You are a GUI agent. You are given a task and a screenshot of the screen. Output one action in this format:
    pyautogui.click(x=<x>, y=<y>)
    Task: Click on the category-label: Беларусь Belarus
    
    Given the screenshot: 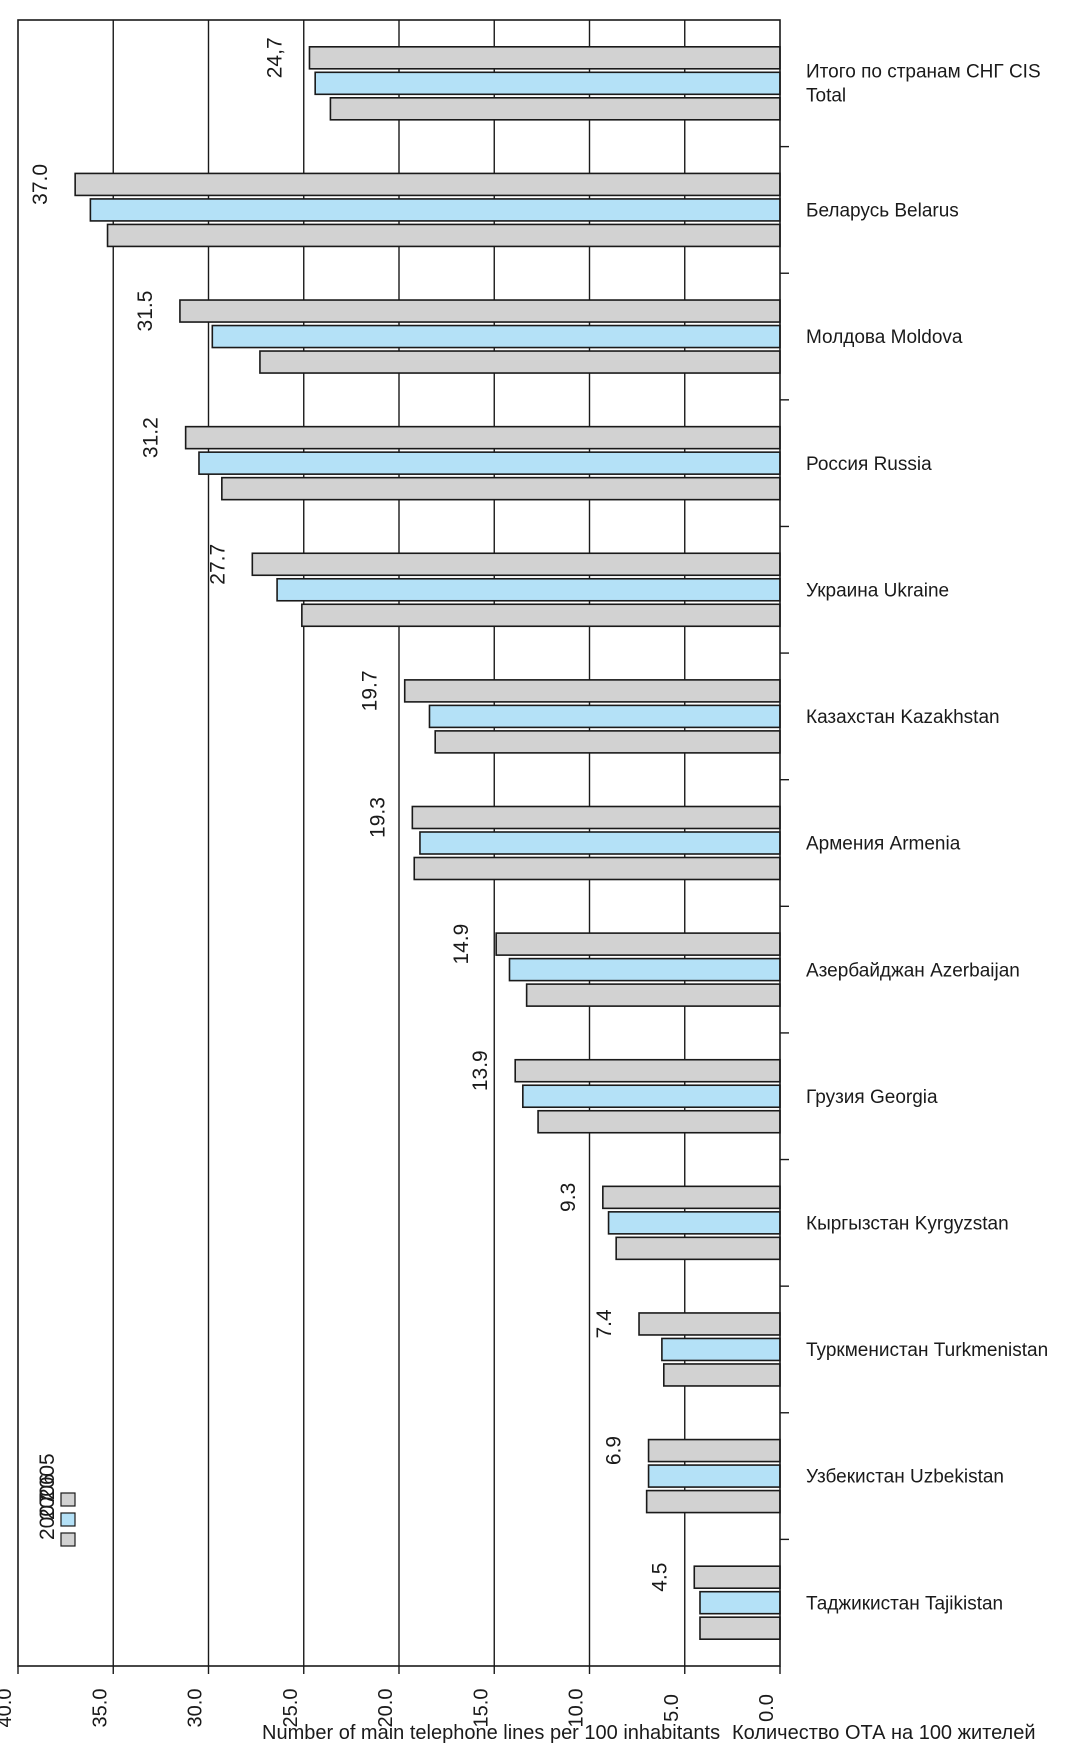 What is the action you would take?
    pyautogui.click(x=882, y=211)
    